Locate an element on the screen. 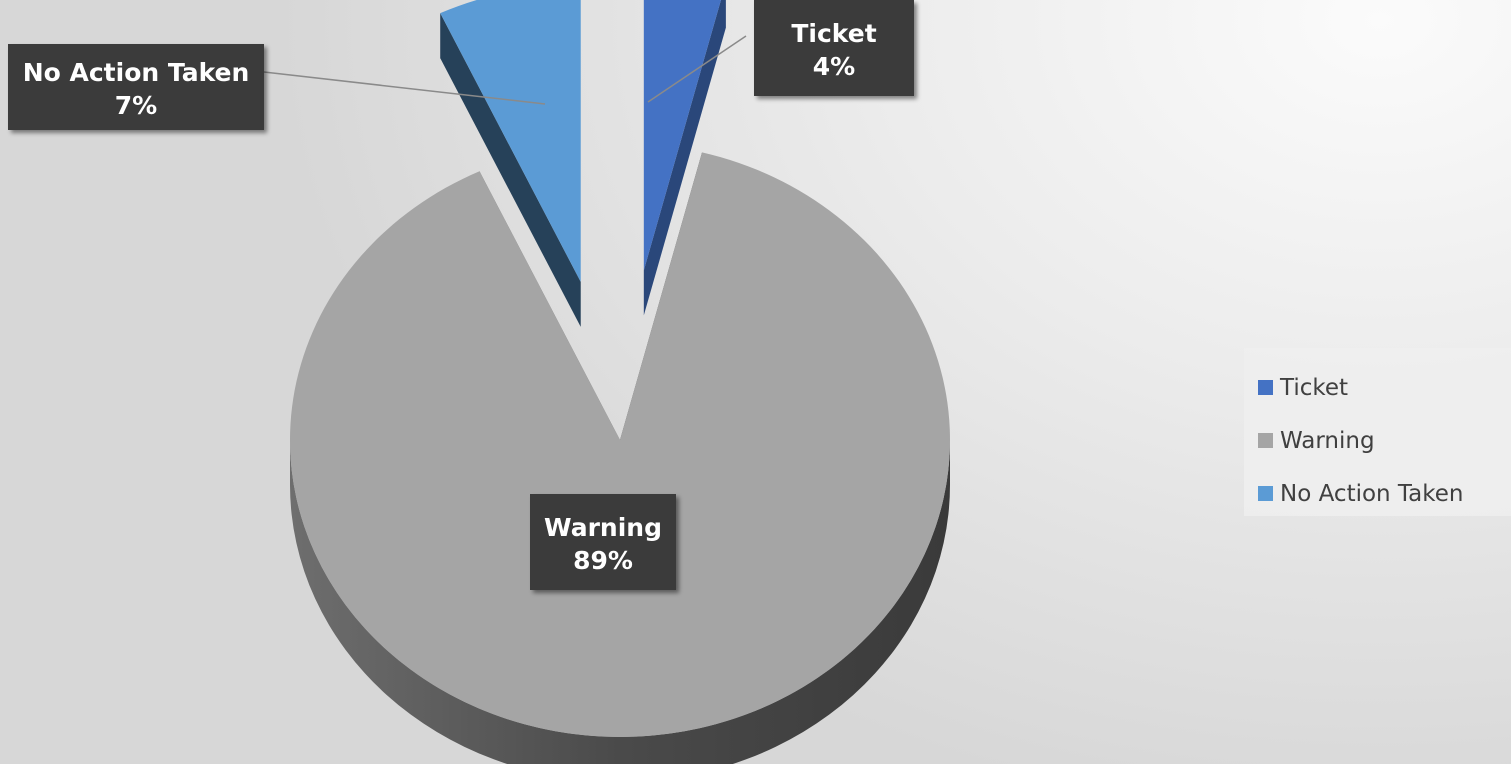  legend-label-ticket: Ticket is located at coordinates (1314, 387).